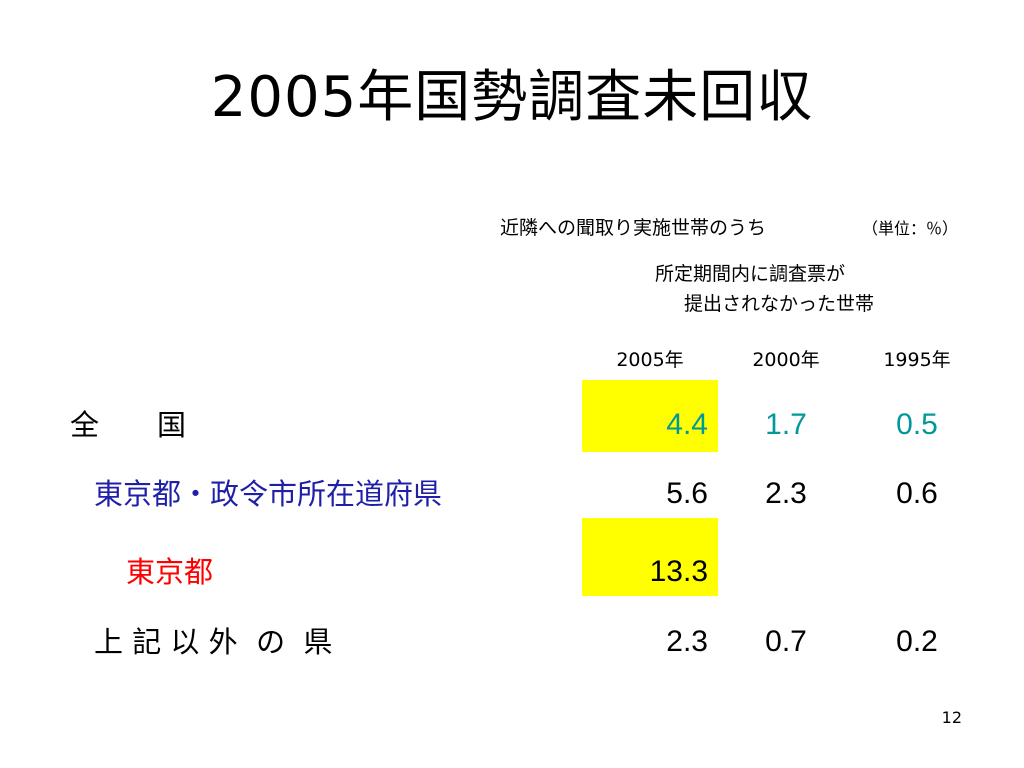  What do you see at coordinates (917, 493) in the screenshot?
I see `value-designated-1995: 0.6` at bounding box center [917, 493].